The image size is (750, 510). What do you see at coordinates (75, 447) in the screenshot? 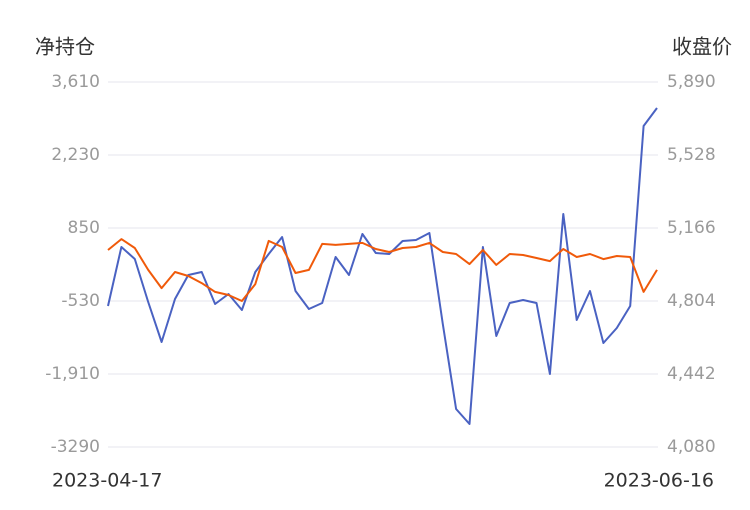
I see `y-tick-label: -3290` at bounding box center [75, 447].